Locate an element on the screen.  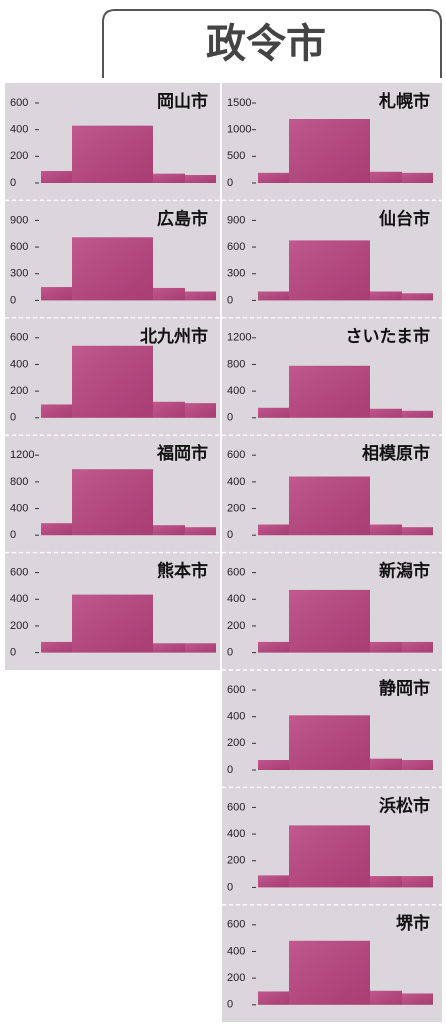
chart-title: 仙台市 is located at coordinates (404, 218).